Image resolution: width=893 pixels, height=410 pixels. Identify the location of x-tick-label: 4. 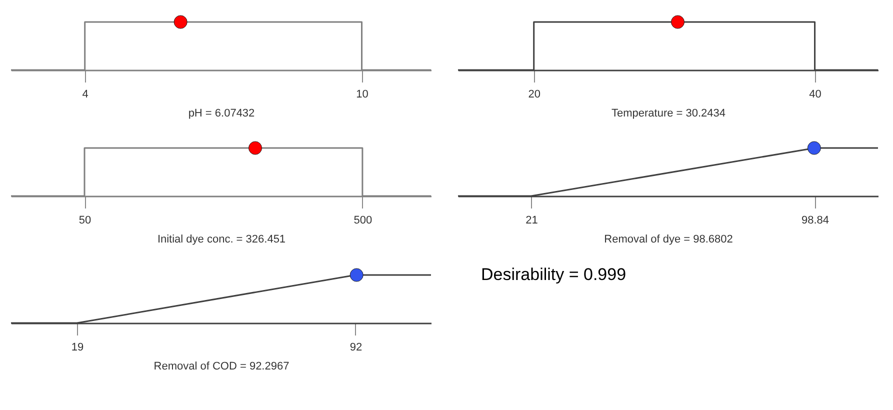
(85, 94).